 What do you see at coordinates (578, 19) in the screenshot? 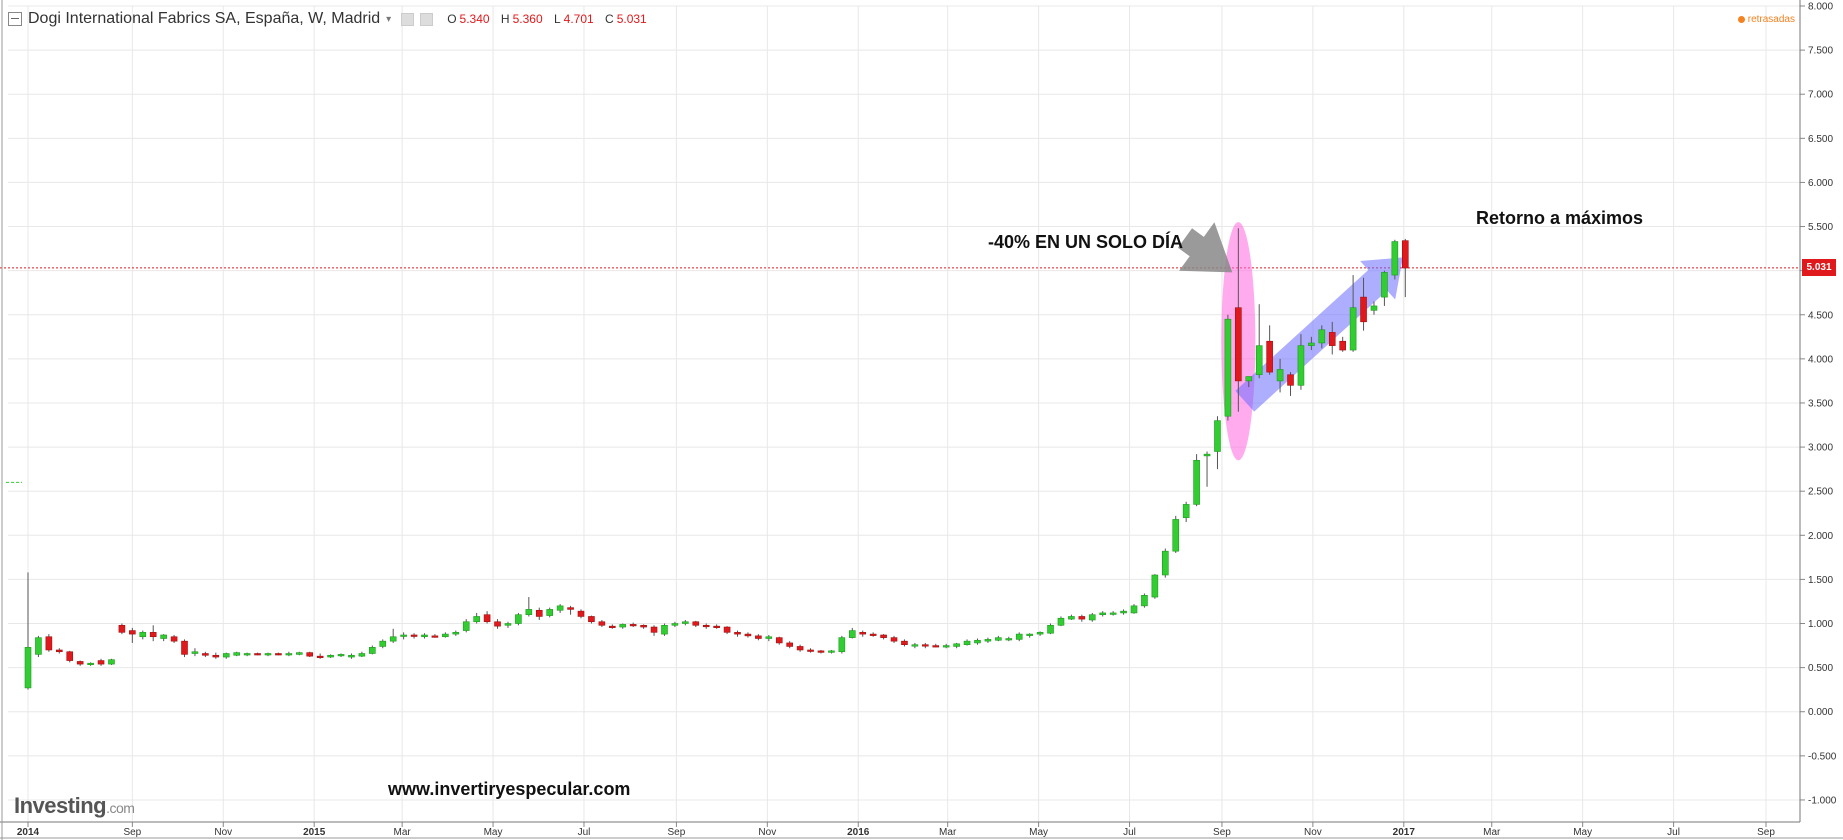
I see `ohlc-low-value: 4.701` at bounding box center [578, 19].